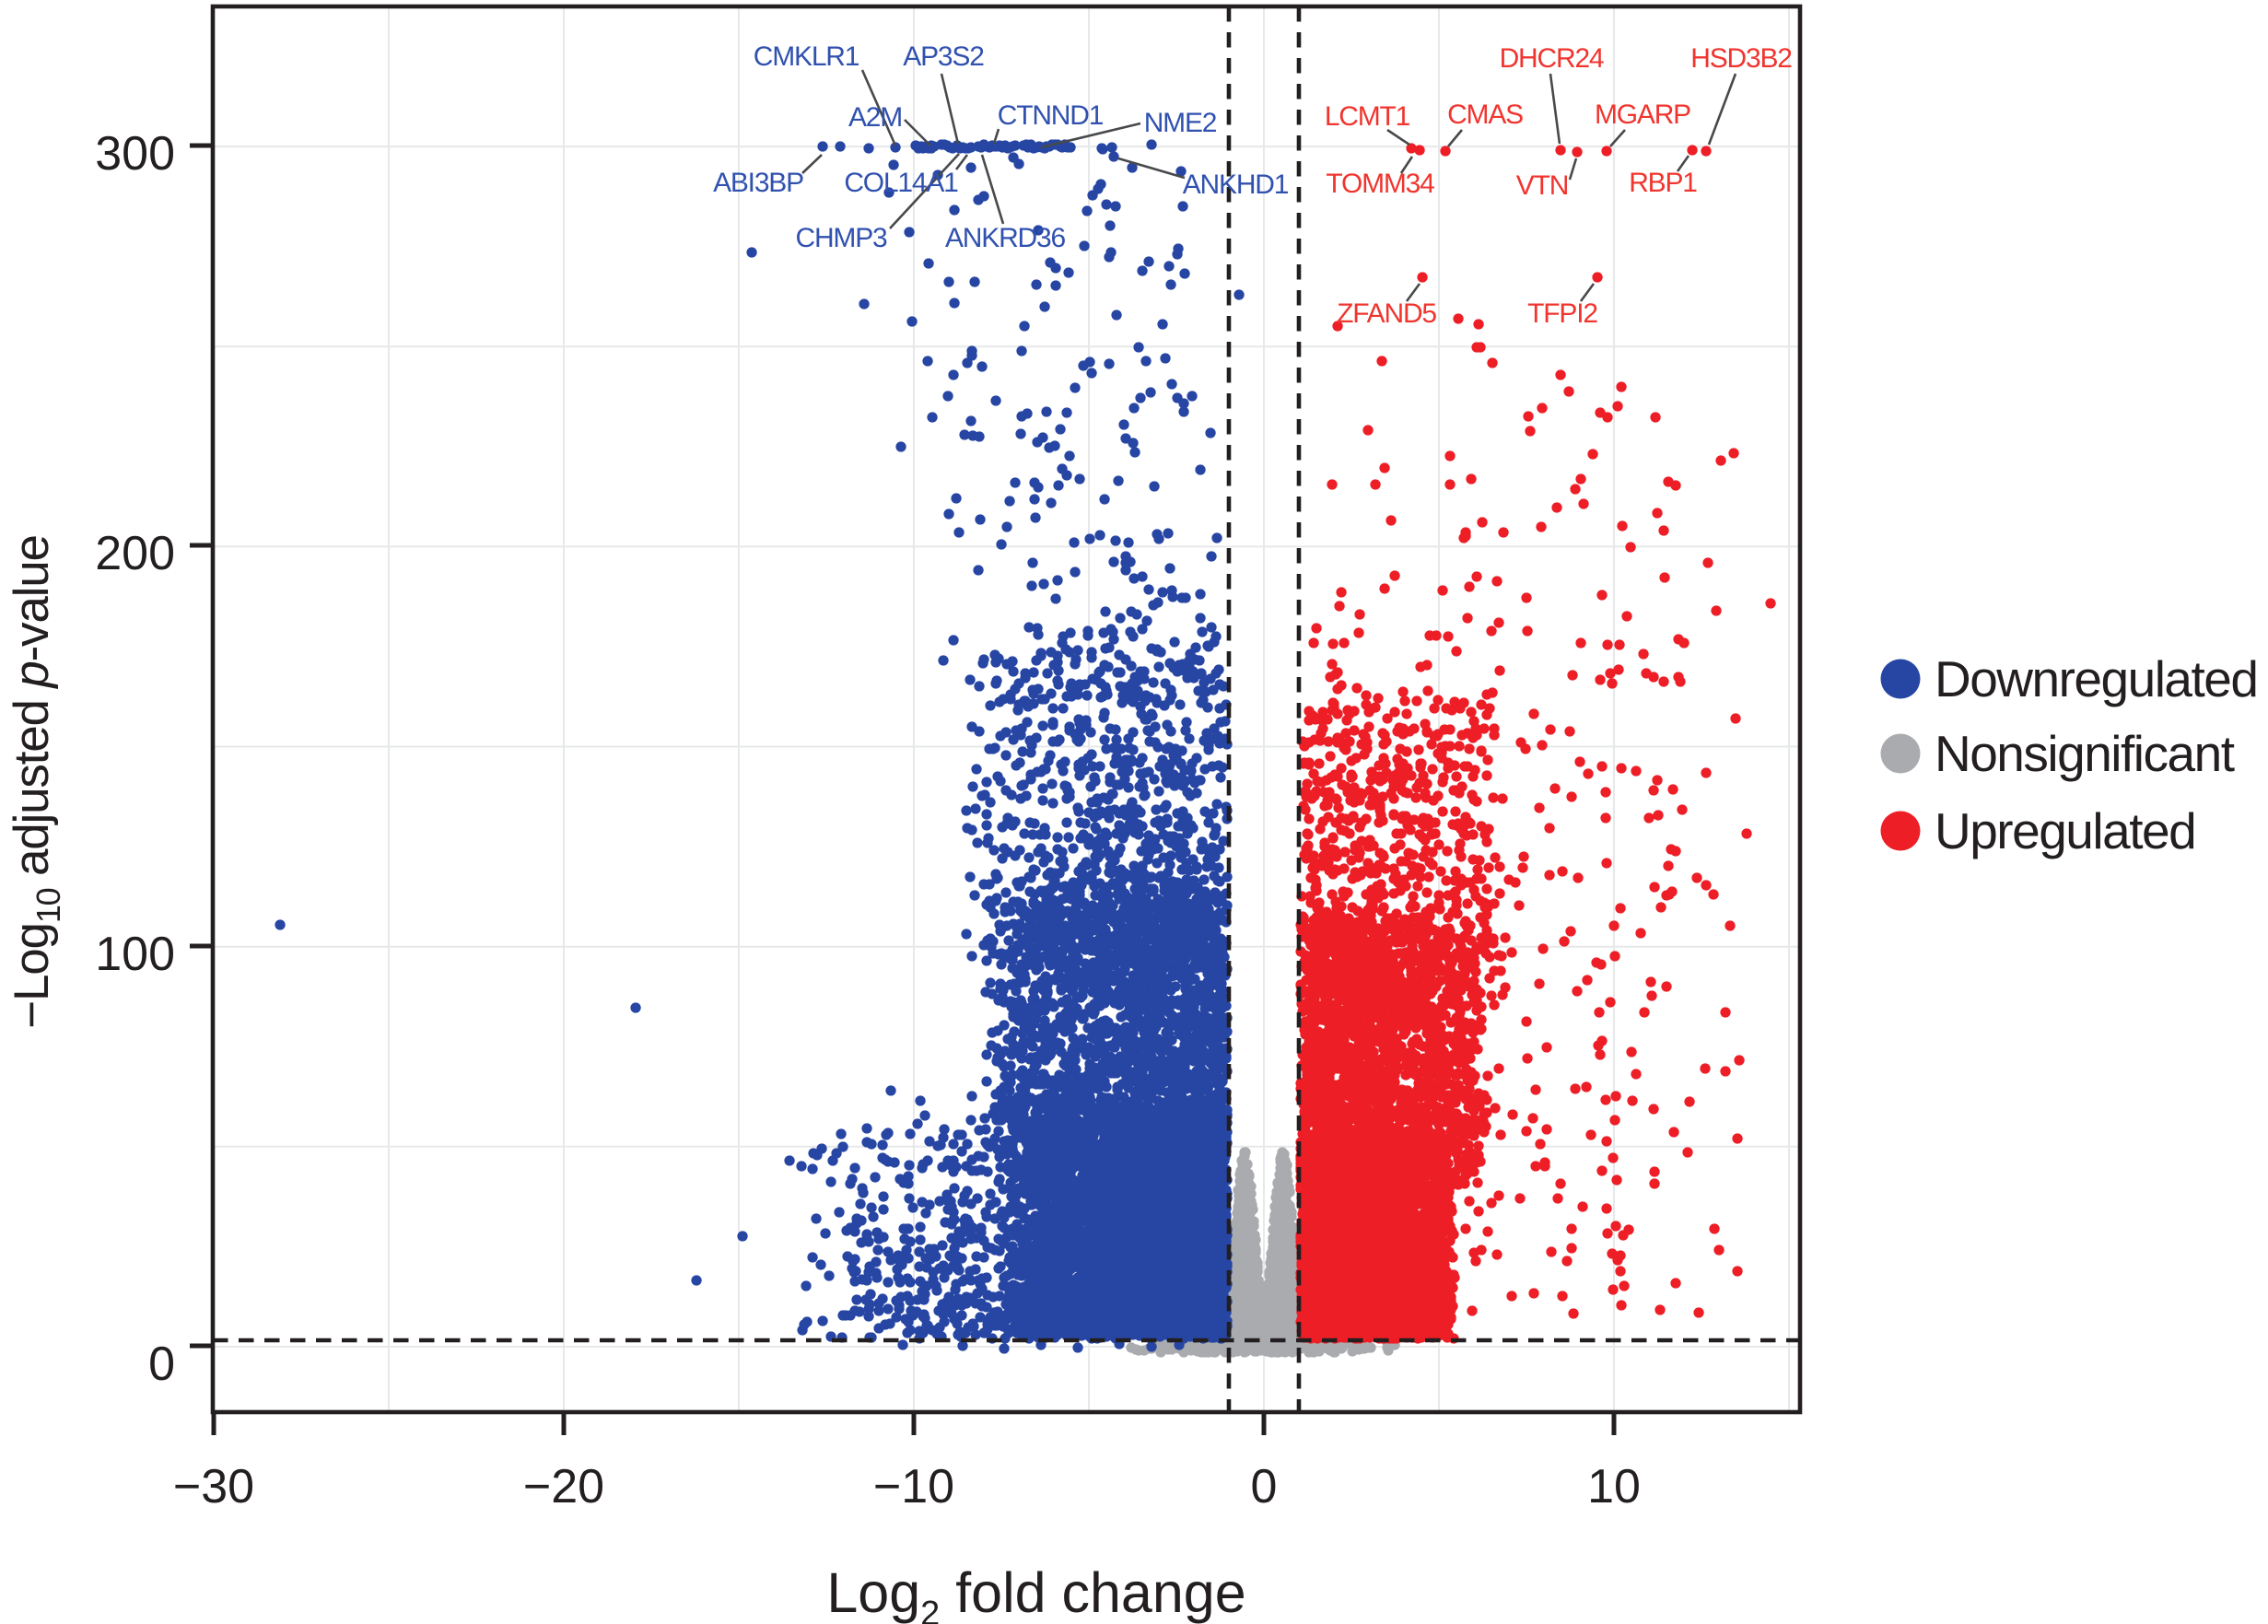 This screenshot has height=1624, width=2268. Describe the element at coordinates (913, 1486) in the screenshot. I see `svg-text: −10` at that location.